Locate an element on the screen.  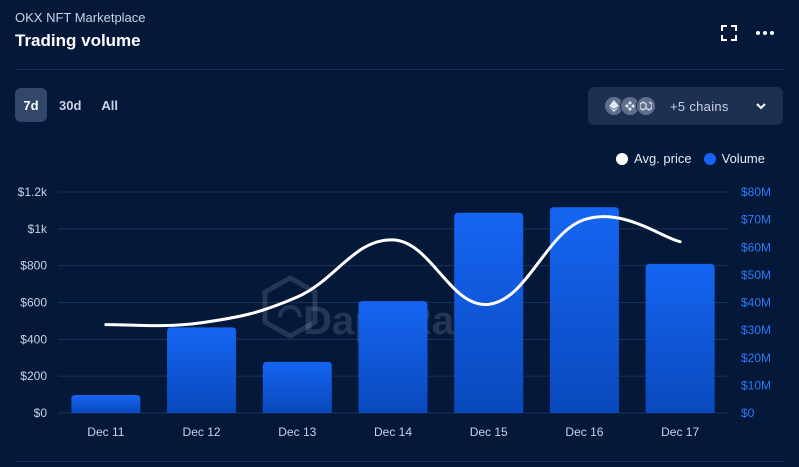
y-left-tick-label: $600 is located at coordinates (33, 303).